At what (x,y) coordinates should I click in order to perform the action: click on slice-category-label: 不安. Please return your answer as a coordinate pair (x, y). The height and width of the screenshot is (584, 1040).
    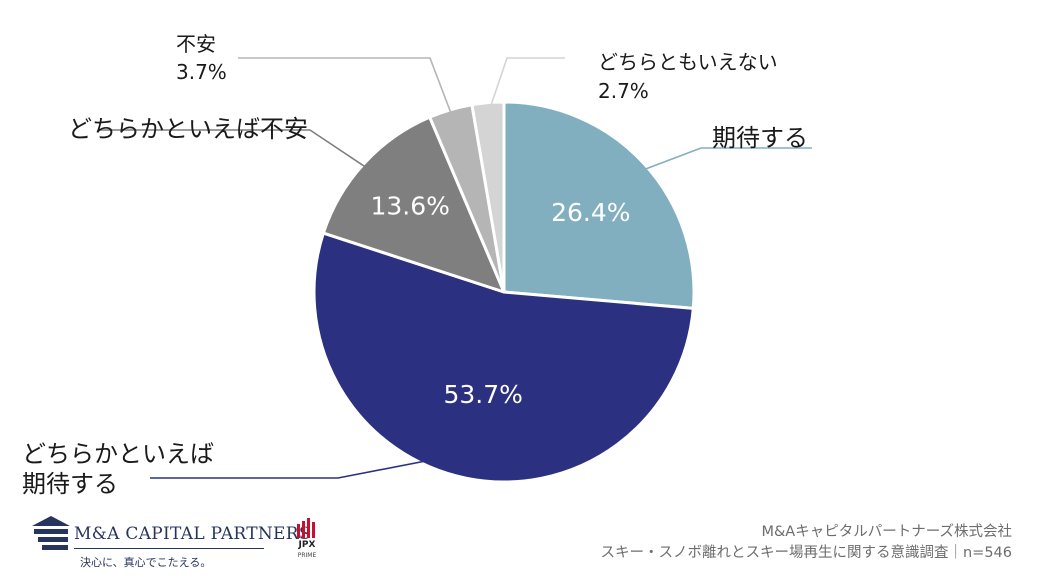
    Looking at the image, I should click on (196, 44).